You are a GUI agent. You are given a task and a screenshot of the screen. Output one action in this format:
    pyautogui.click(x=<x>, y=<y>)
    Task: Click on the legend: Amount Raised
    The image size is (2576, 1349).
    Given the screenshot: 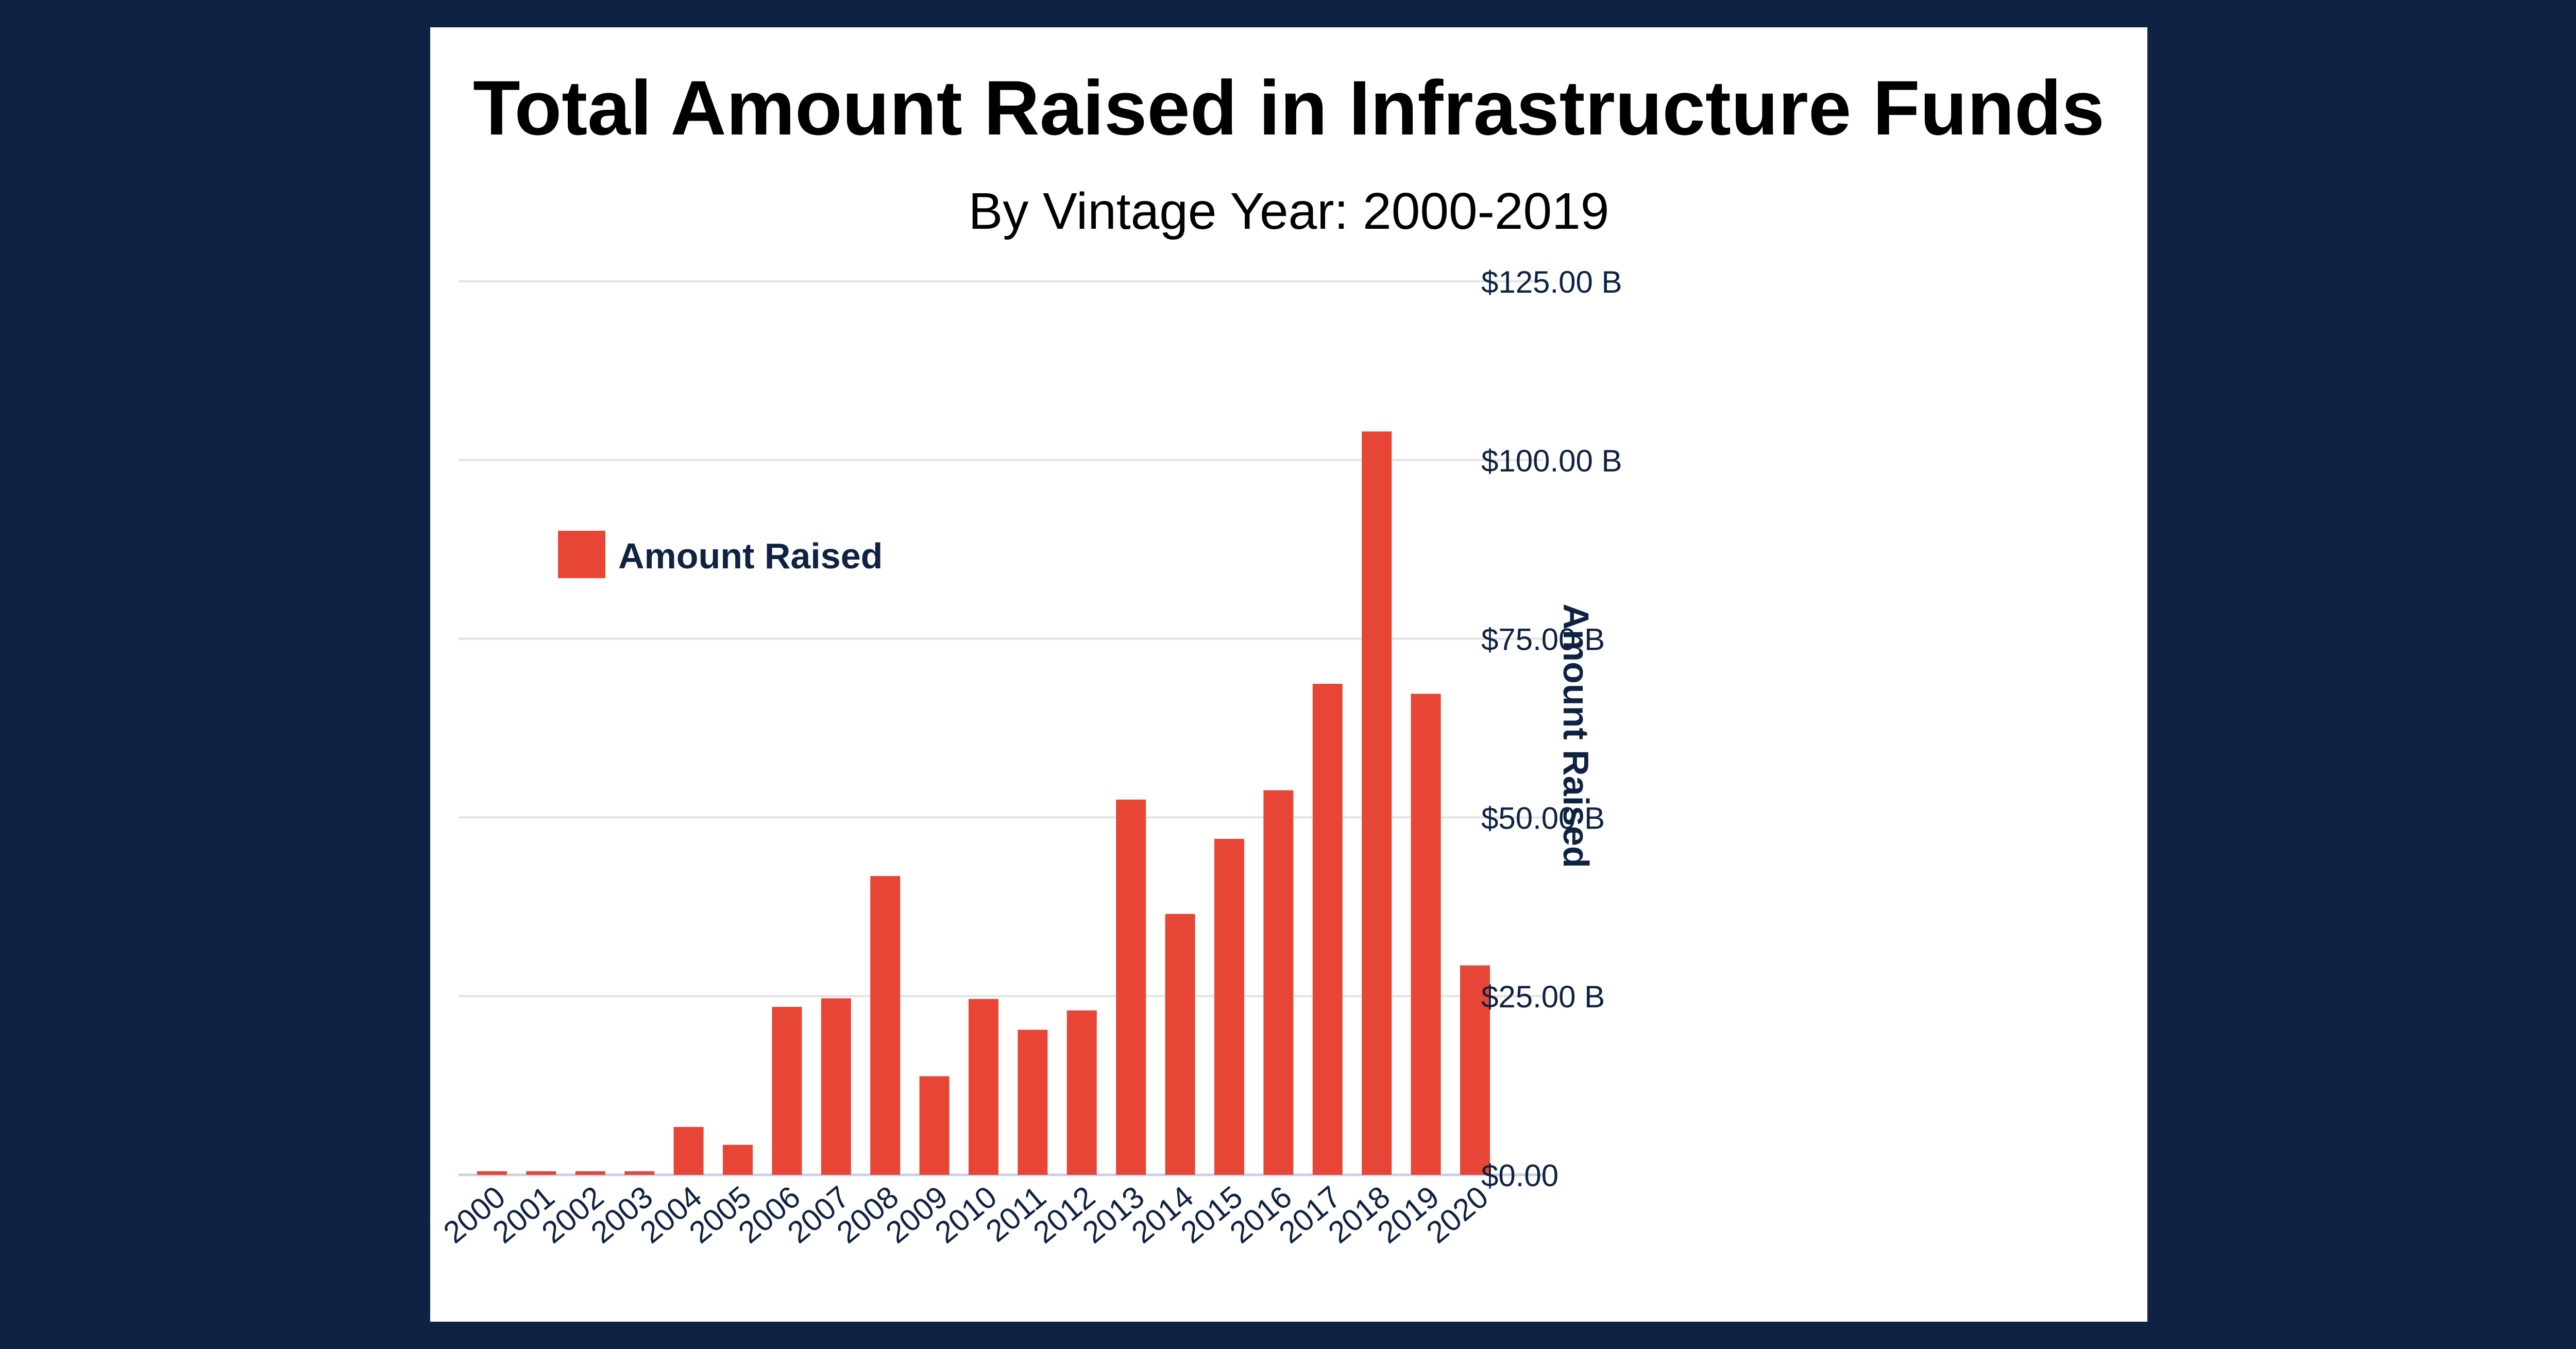 What is the action you would take?
    pyautogui.click(x=720, y=554)
    